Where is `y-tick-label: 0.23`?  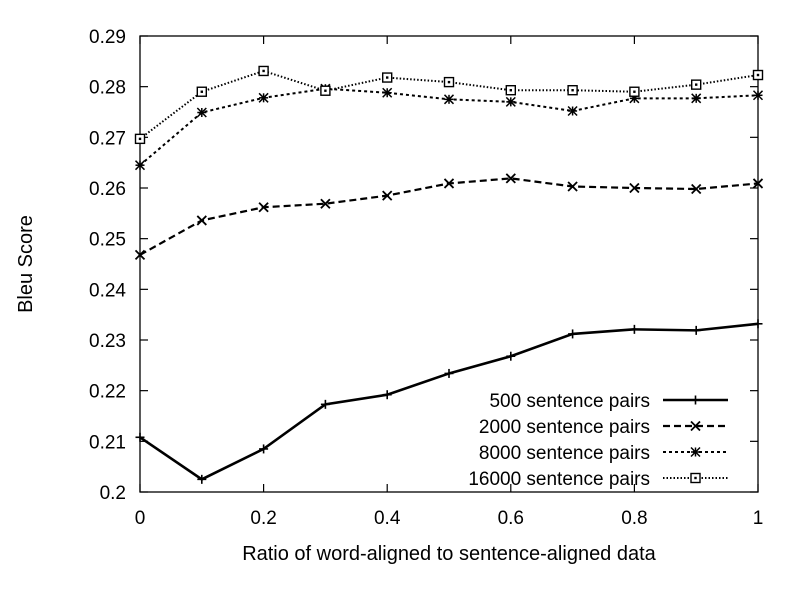 y-tick-label: 0.23 is located at coordinates (107, 341).